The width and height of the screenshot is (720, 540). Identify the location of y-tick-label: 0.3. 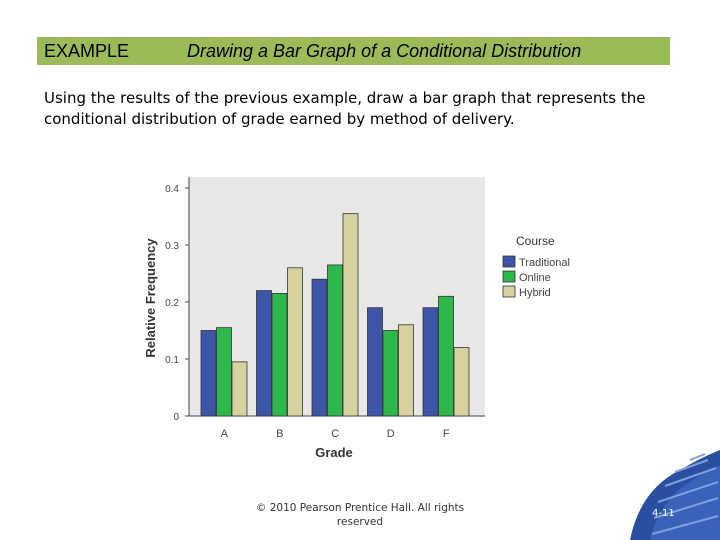
(172, 246).